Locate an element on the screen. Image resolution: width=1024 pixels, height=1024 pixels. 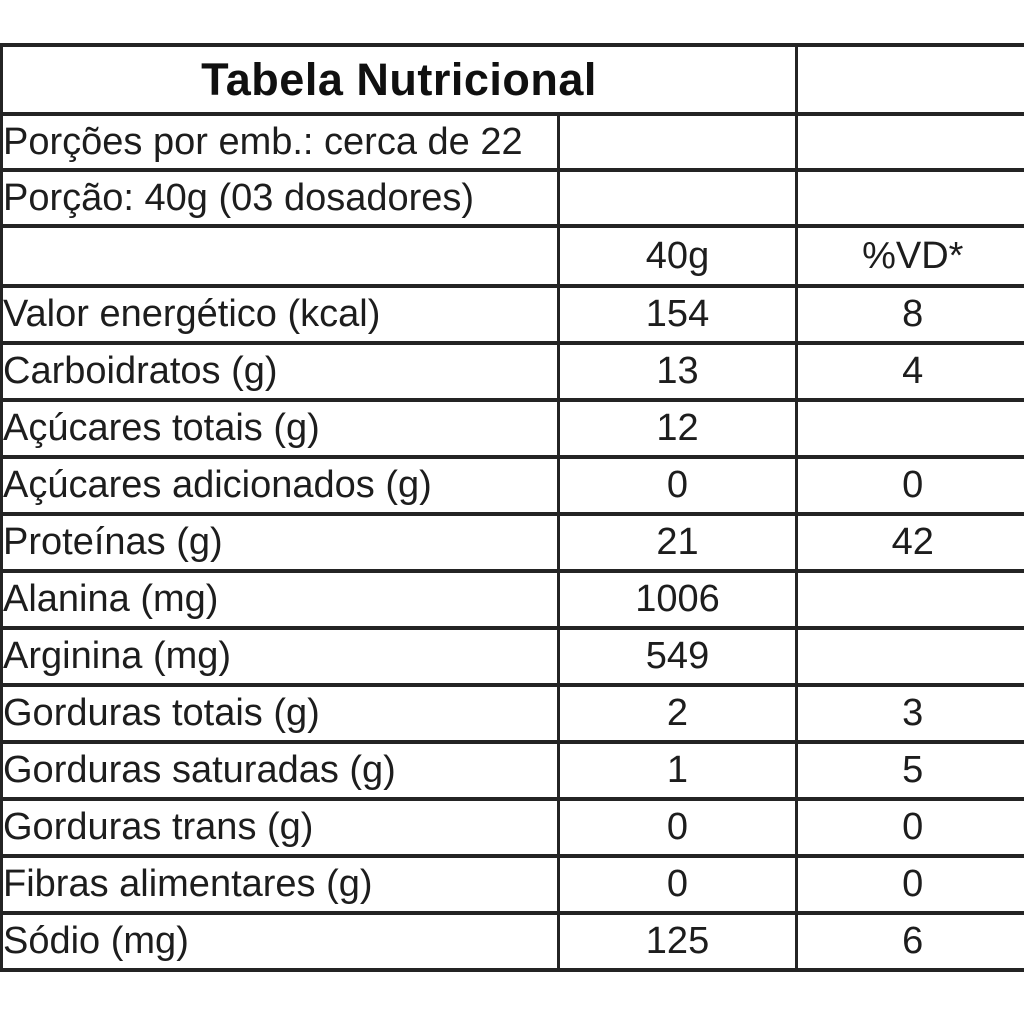
nutrient-label: Proteínas (g) is located at coordinates (280, 542).